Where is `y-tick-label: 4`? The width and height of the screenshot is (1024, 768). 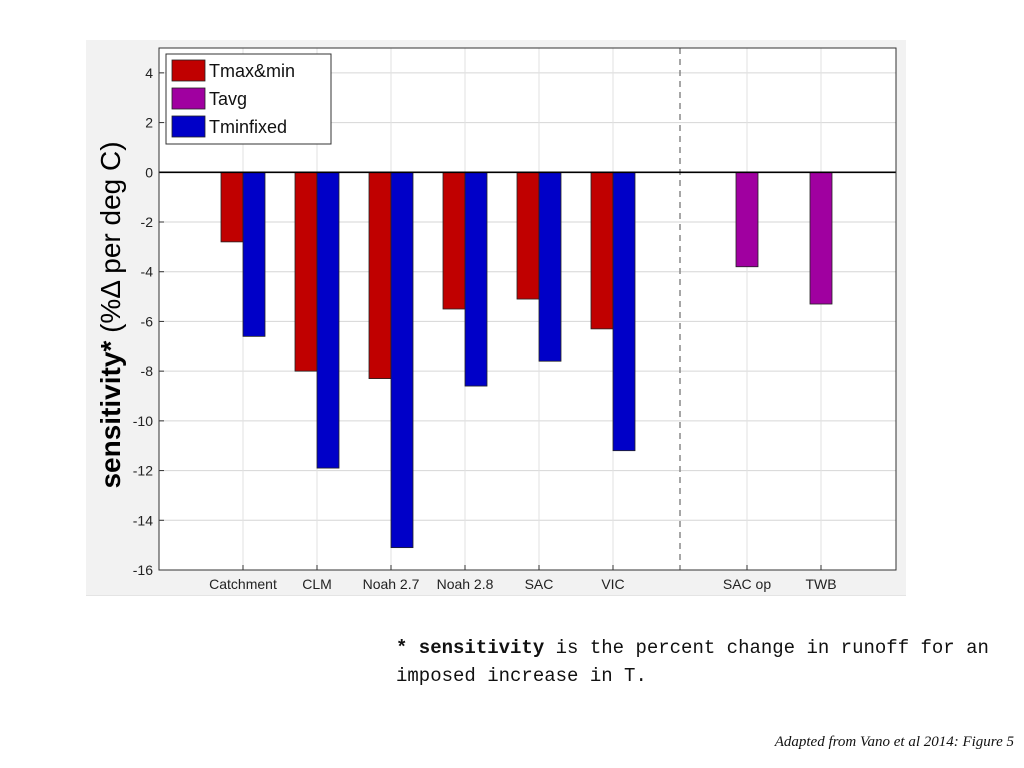
y-tick-label: 4 is located at coordinates (149, 73).